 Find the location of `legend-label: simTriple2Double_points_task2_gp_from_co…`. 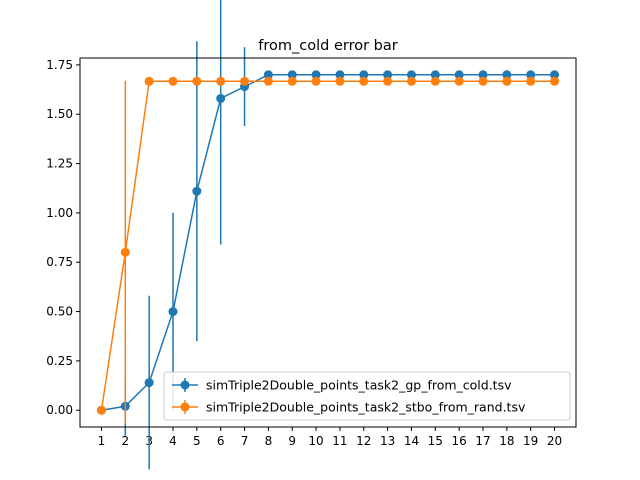

legend-label: simTriple2Double_points_task2_gp_from_co… is located at coordinates (359, 385).